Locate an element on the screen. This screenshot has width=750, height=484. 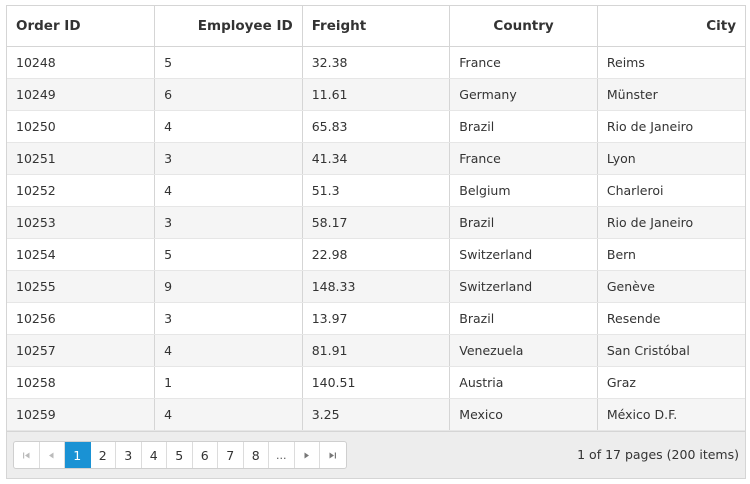
column-header-city: City is located at coordinates (671, 26).